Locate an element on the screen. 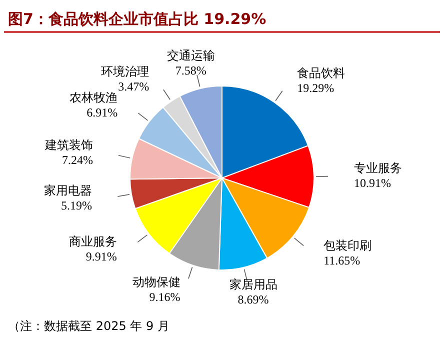 The image size is (444, 348). data-label: 5.19% is located at coordinates (76, 205).